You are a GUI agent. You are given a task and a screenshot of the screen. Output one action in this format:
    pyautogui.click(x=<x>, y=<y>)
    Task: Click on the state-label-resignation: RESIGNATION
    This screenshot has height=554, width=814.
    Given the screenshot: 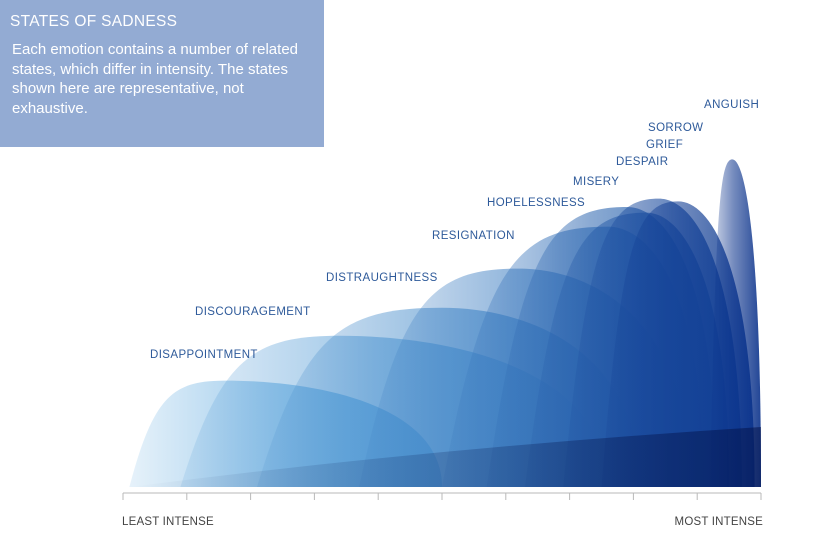 What is the action you would take?
    pyautogui.click(x=473, y=236)
    